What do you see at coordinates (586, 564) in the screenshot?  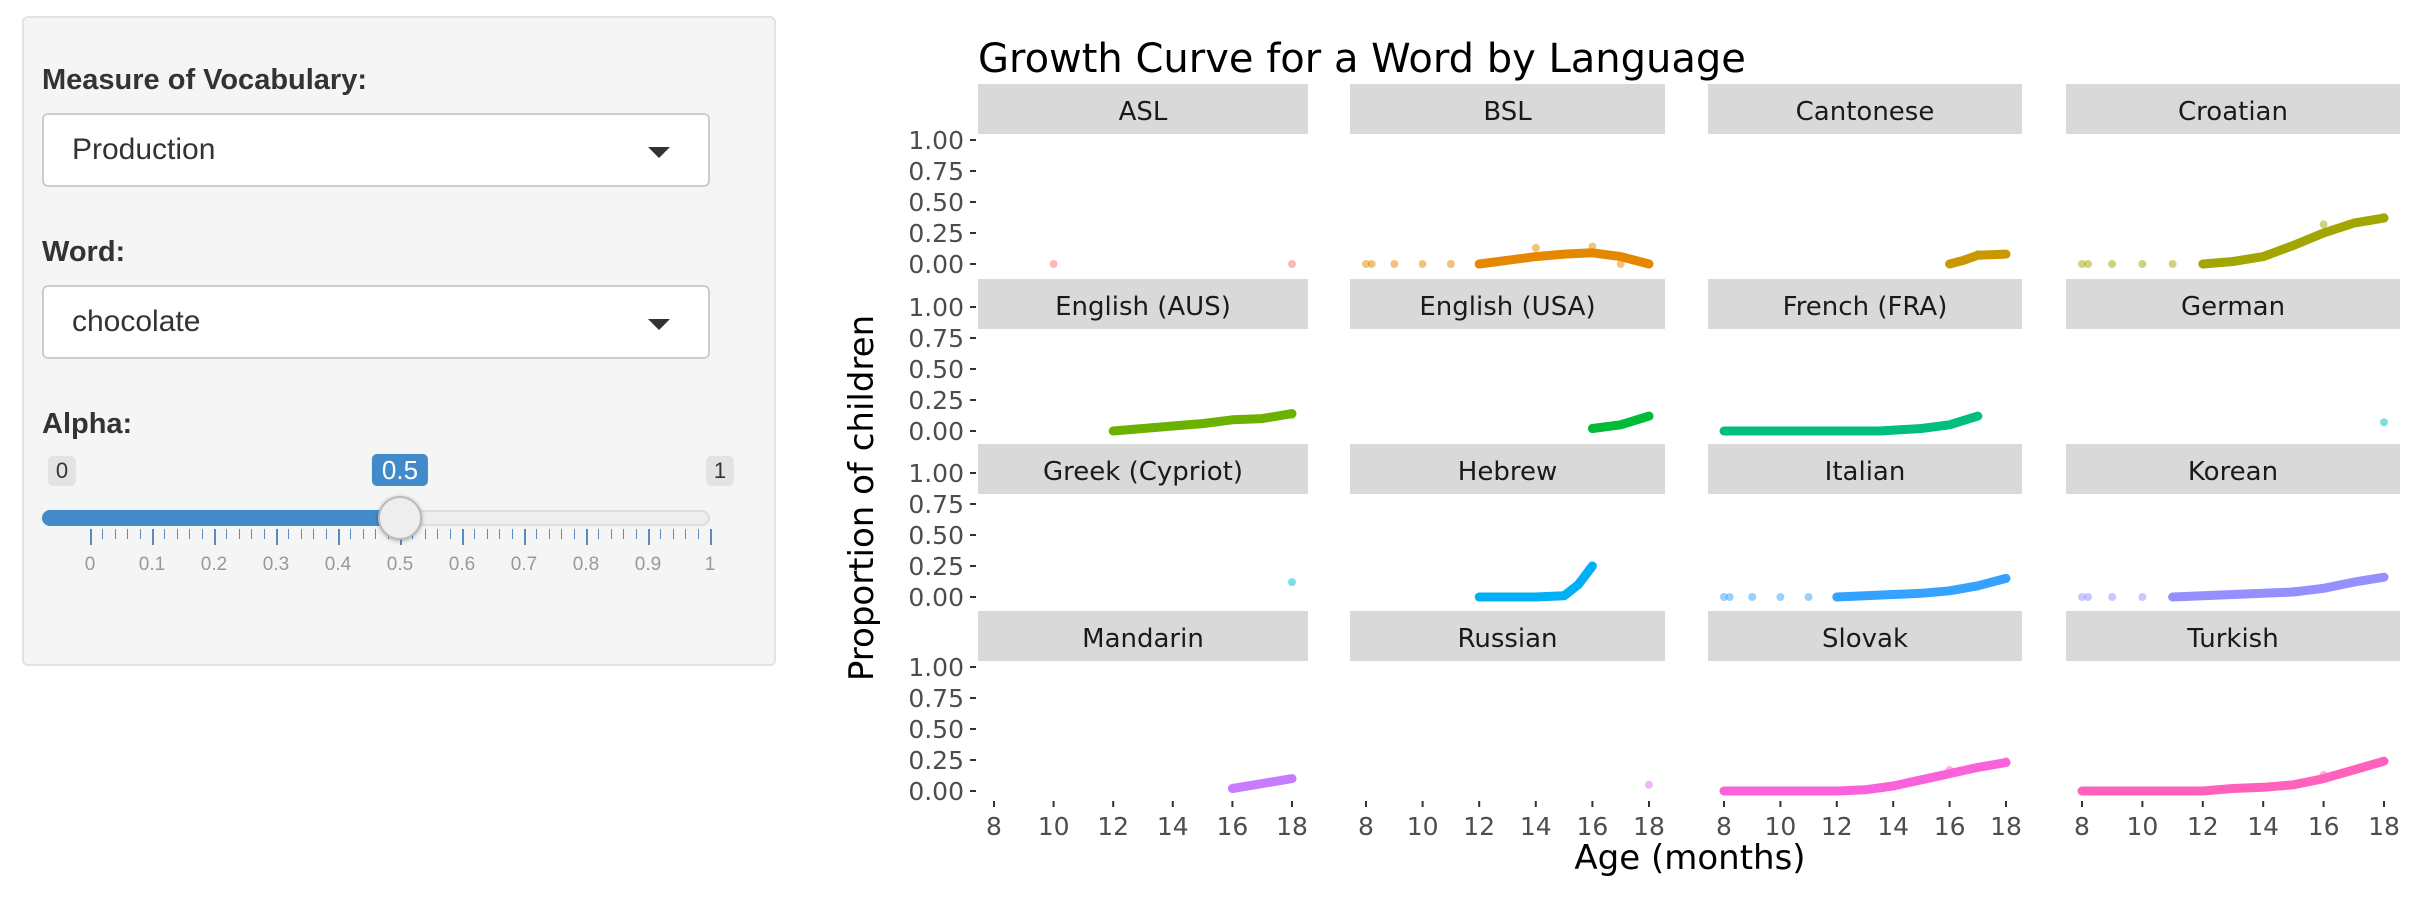 I see `slider-tick-label: 0.8` at bounding box center [586, 564].